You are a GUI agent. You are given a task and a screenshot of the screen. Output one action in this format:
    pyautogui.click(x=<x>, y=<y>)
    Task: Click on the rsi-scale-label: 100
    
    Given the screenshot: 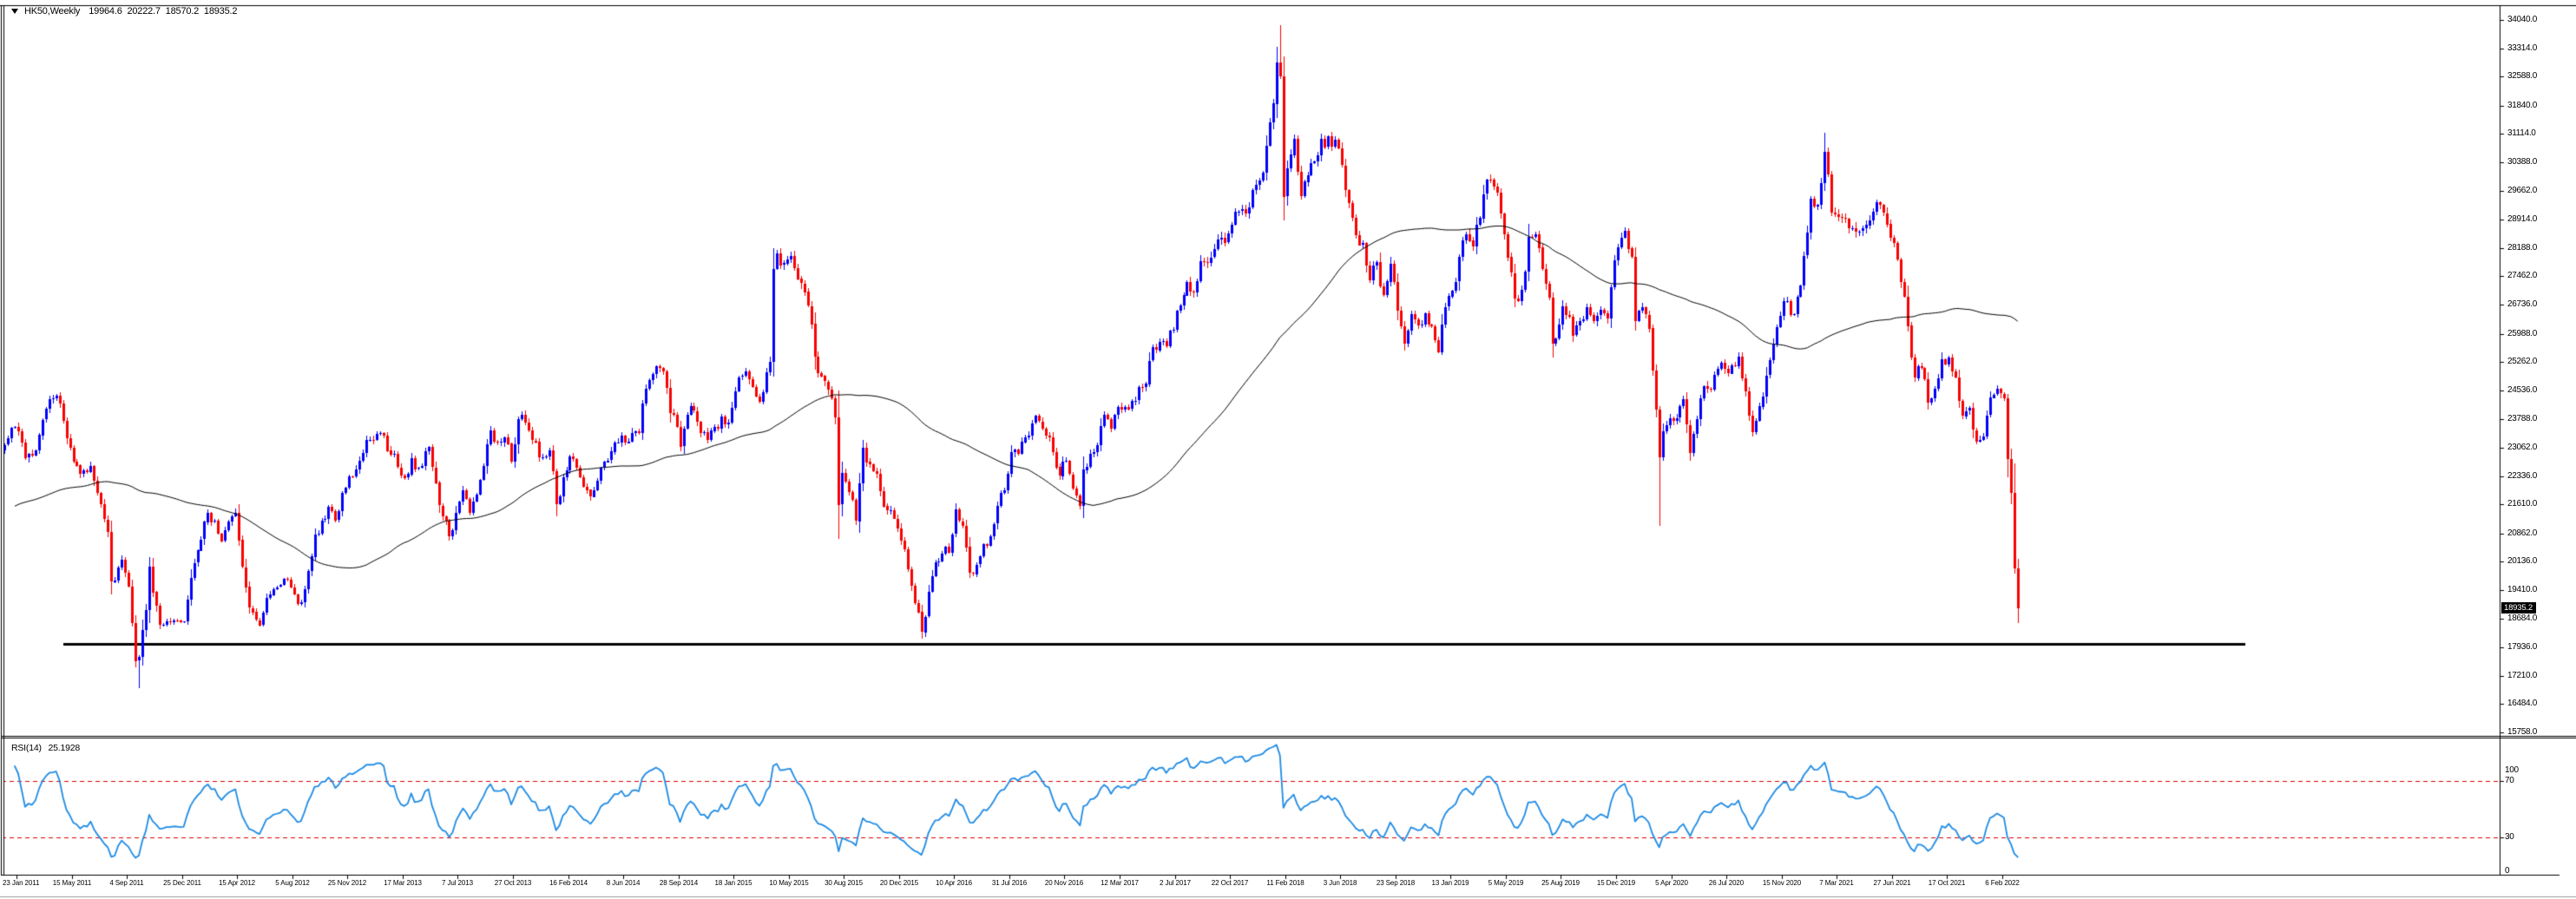 What is the action you would take?
    pyautogui.click(x=2512, y=770)
    